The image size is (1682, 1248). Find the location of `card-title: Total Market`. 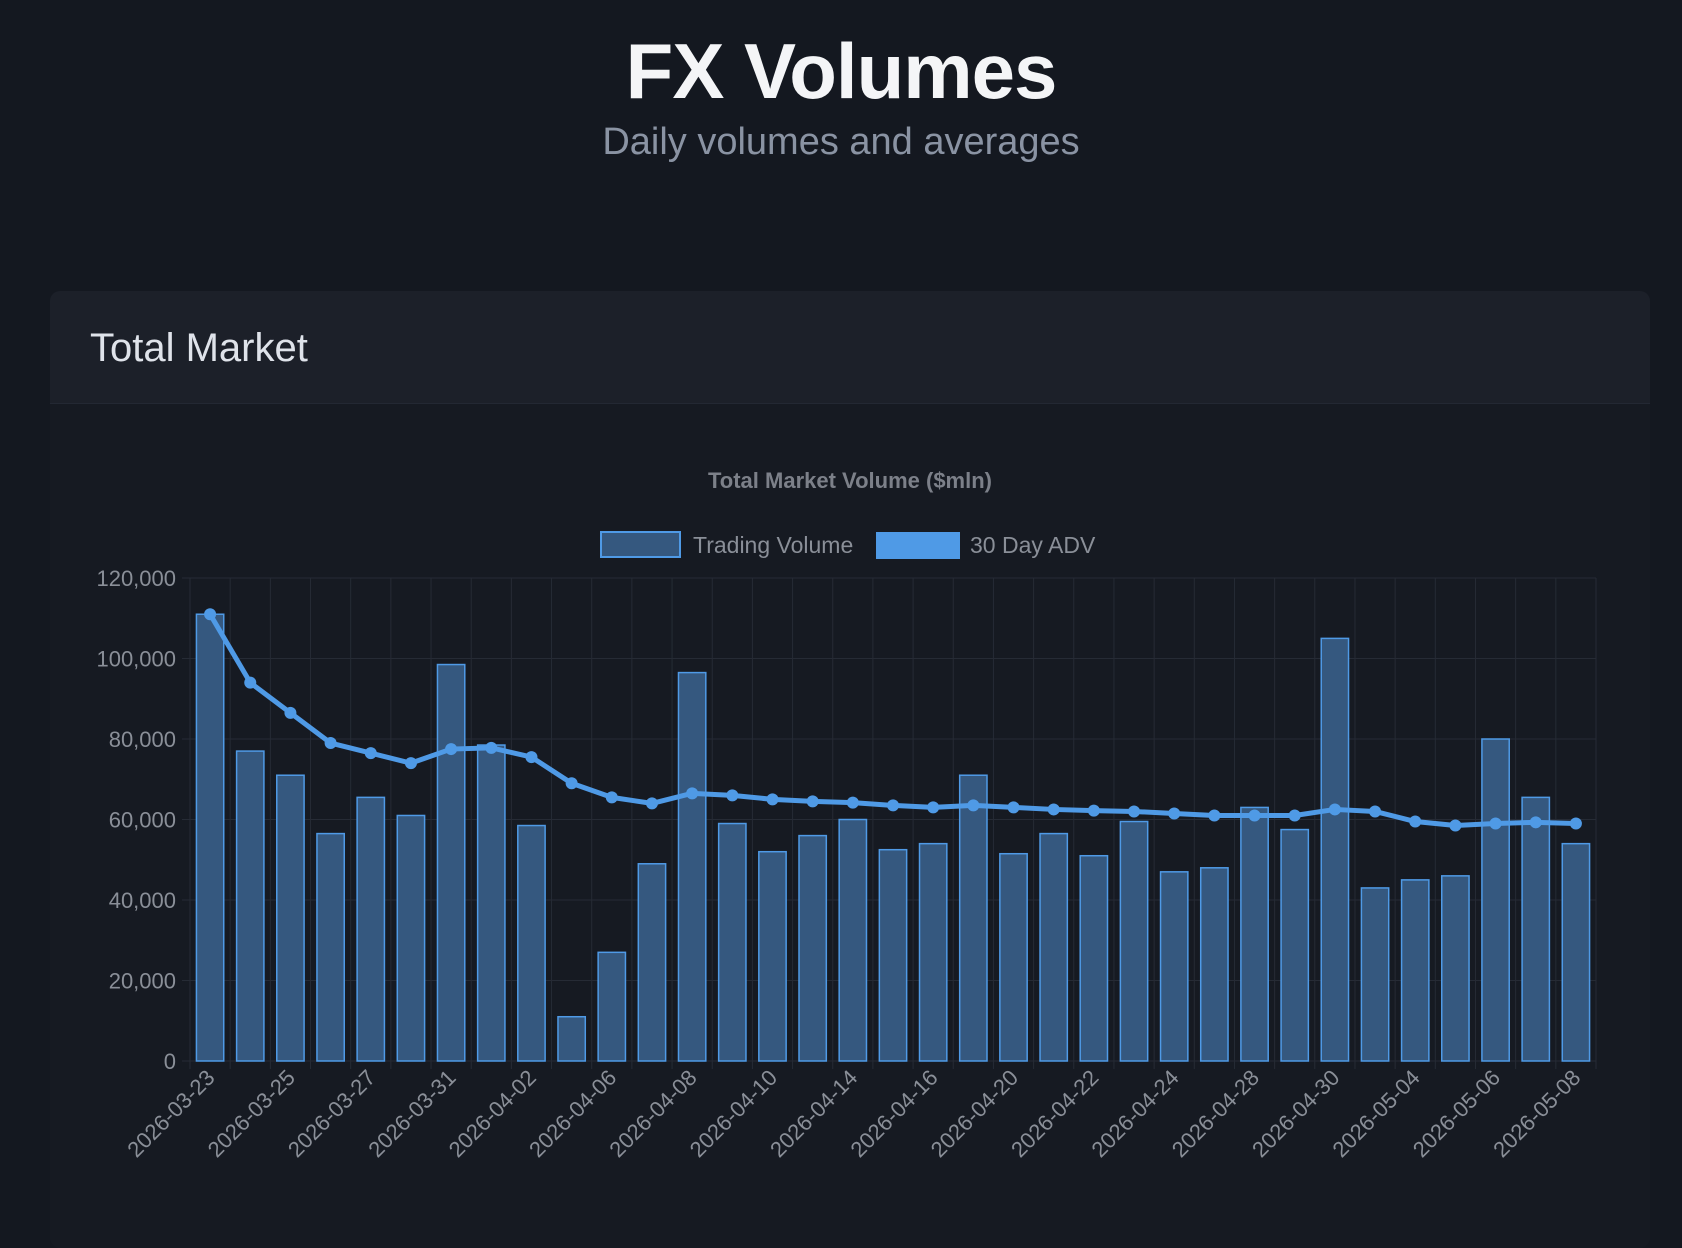

card-title: Total Market is located at coordinates (199, 348).